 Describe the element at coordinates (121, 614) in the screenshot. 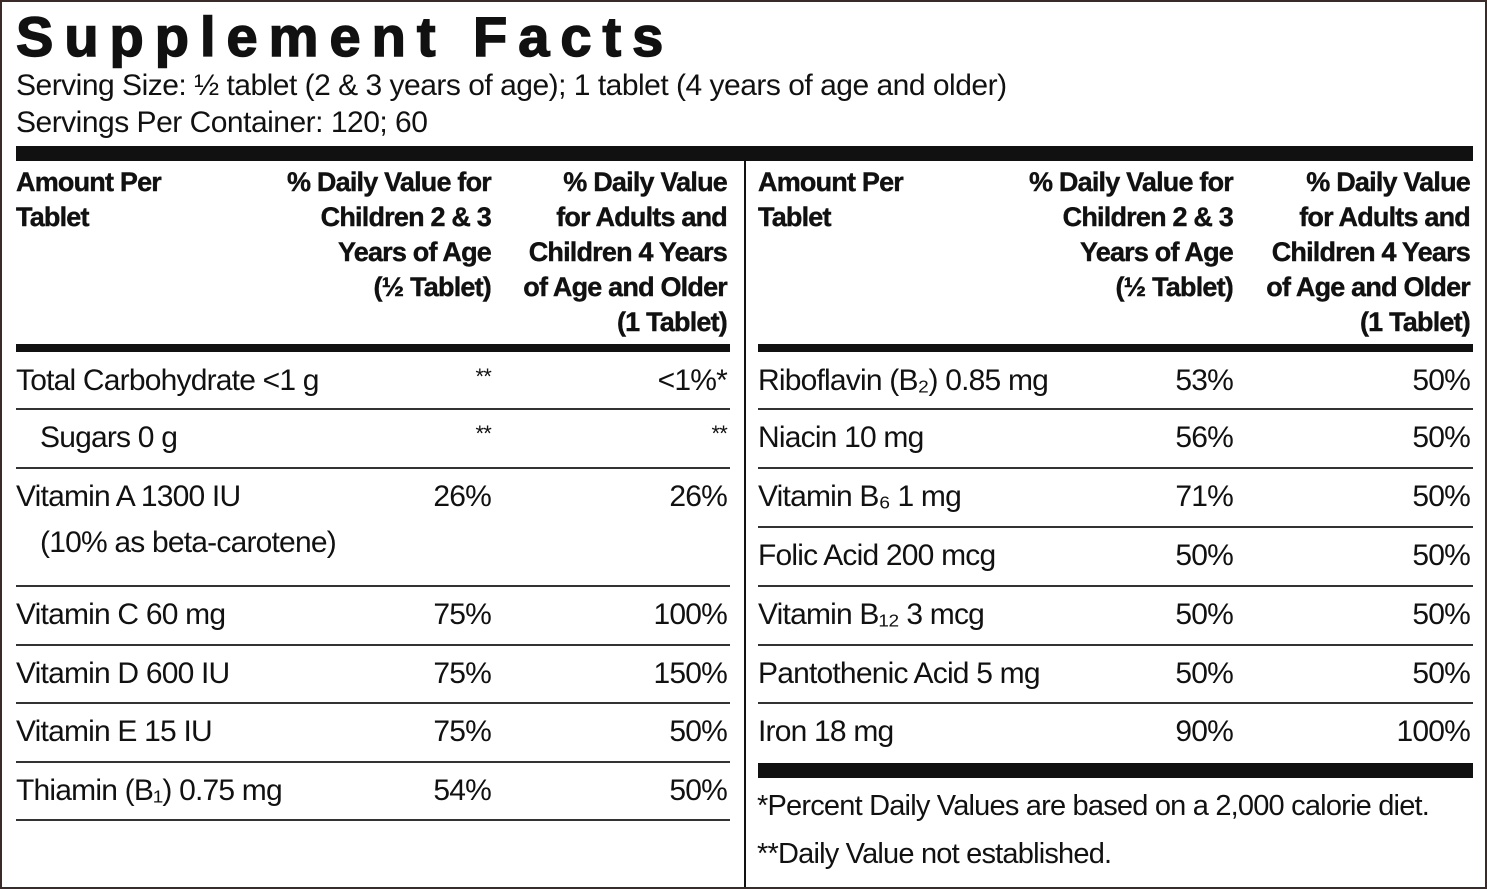

I see `nutrient-name: Vitamin C 60 mg` at that location.